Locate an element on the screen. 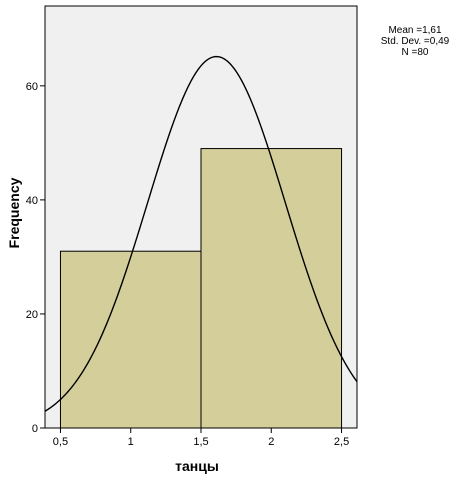  y-tick-label: 20 is located at coordinates (32, 315).